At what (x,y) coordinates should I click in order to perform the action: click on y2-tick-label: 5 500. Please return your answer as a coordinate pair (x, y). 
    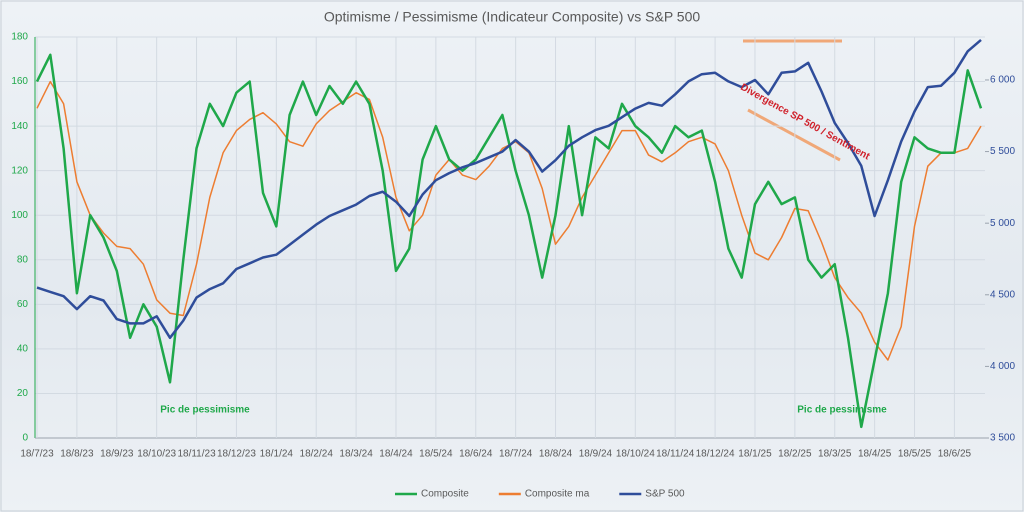
    Looking at the image, I should click on (1002, 151).